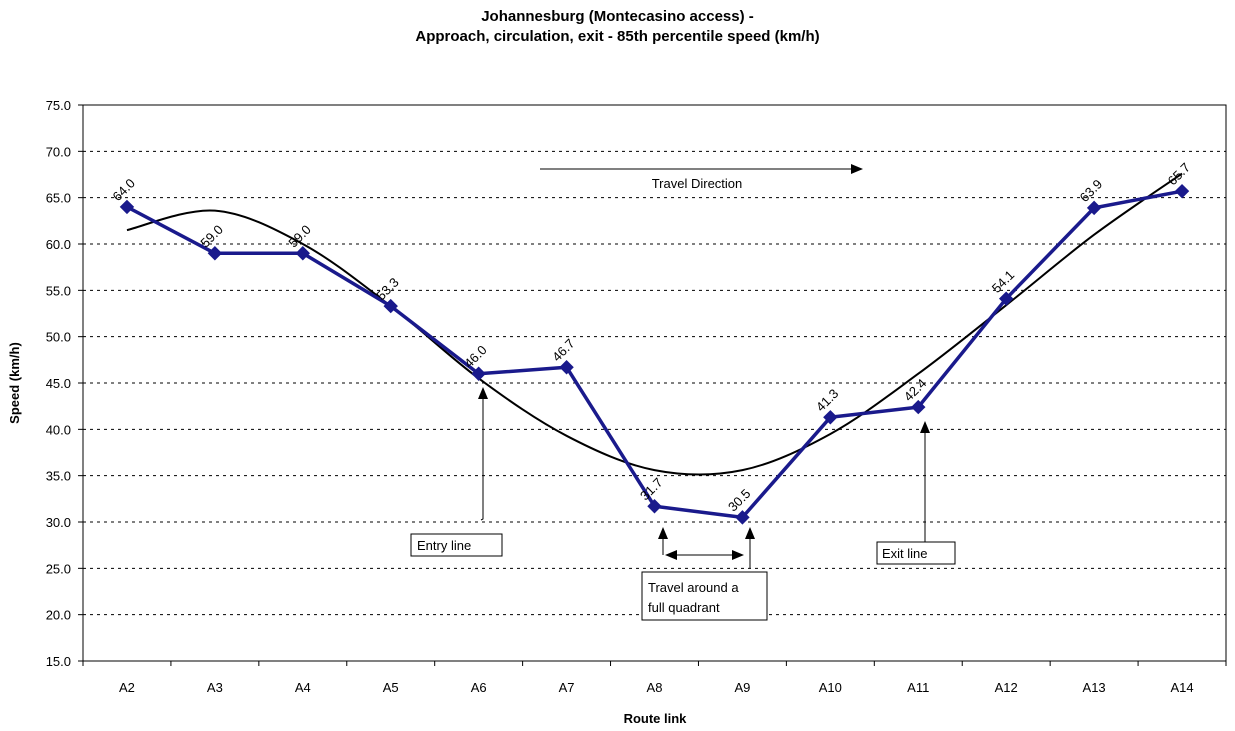  I want to click on x-tick-label: A6, so click(479, 687).